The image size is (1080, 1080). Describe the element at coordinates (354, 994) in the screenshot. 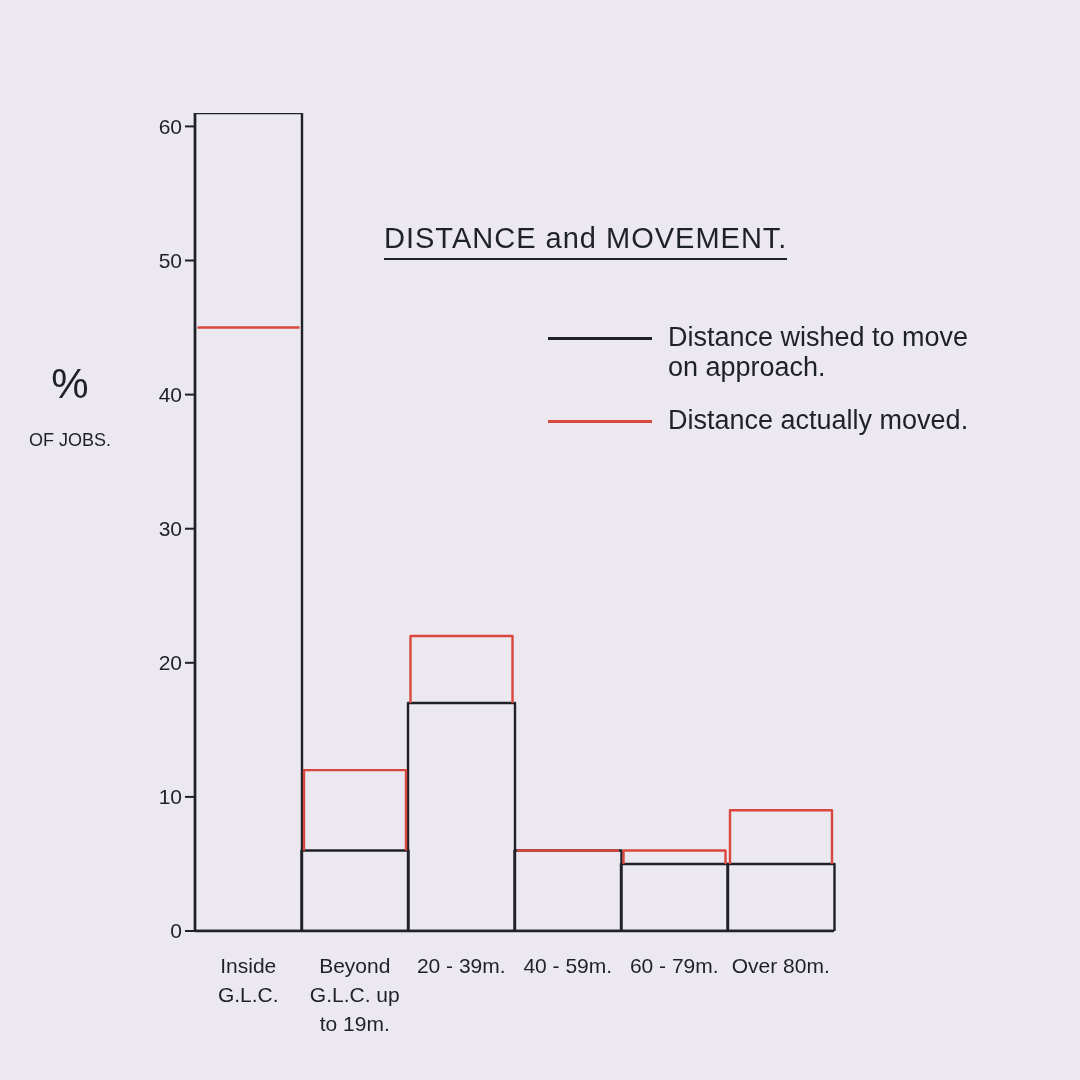

I see `x-tick-label: Beyond G.L.C. up to 19m.` at that location.